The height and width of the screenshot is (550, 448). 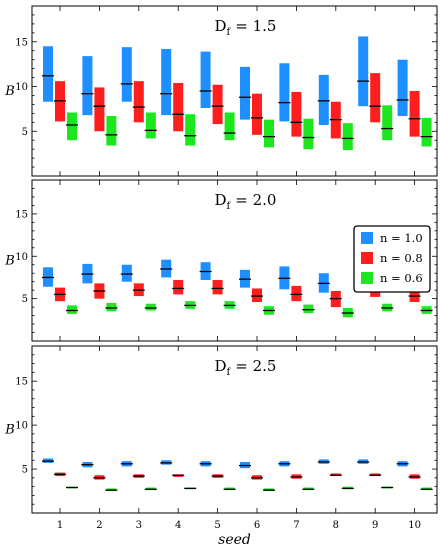 What do you see at coordinates (255, 26) in the screenshot?
I see `panel-title-value: = 1.5` at bounding box center [255, 26].